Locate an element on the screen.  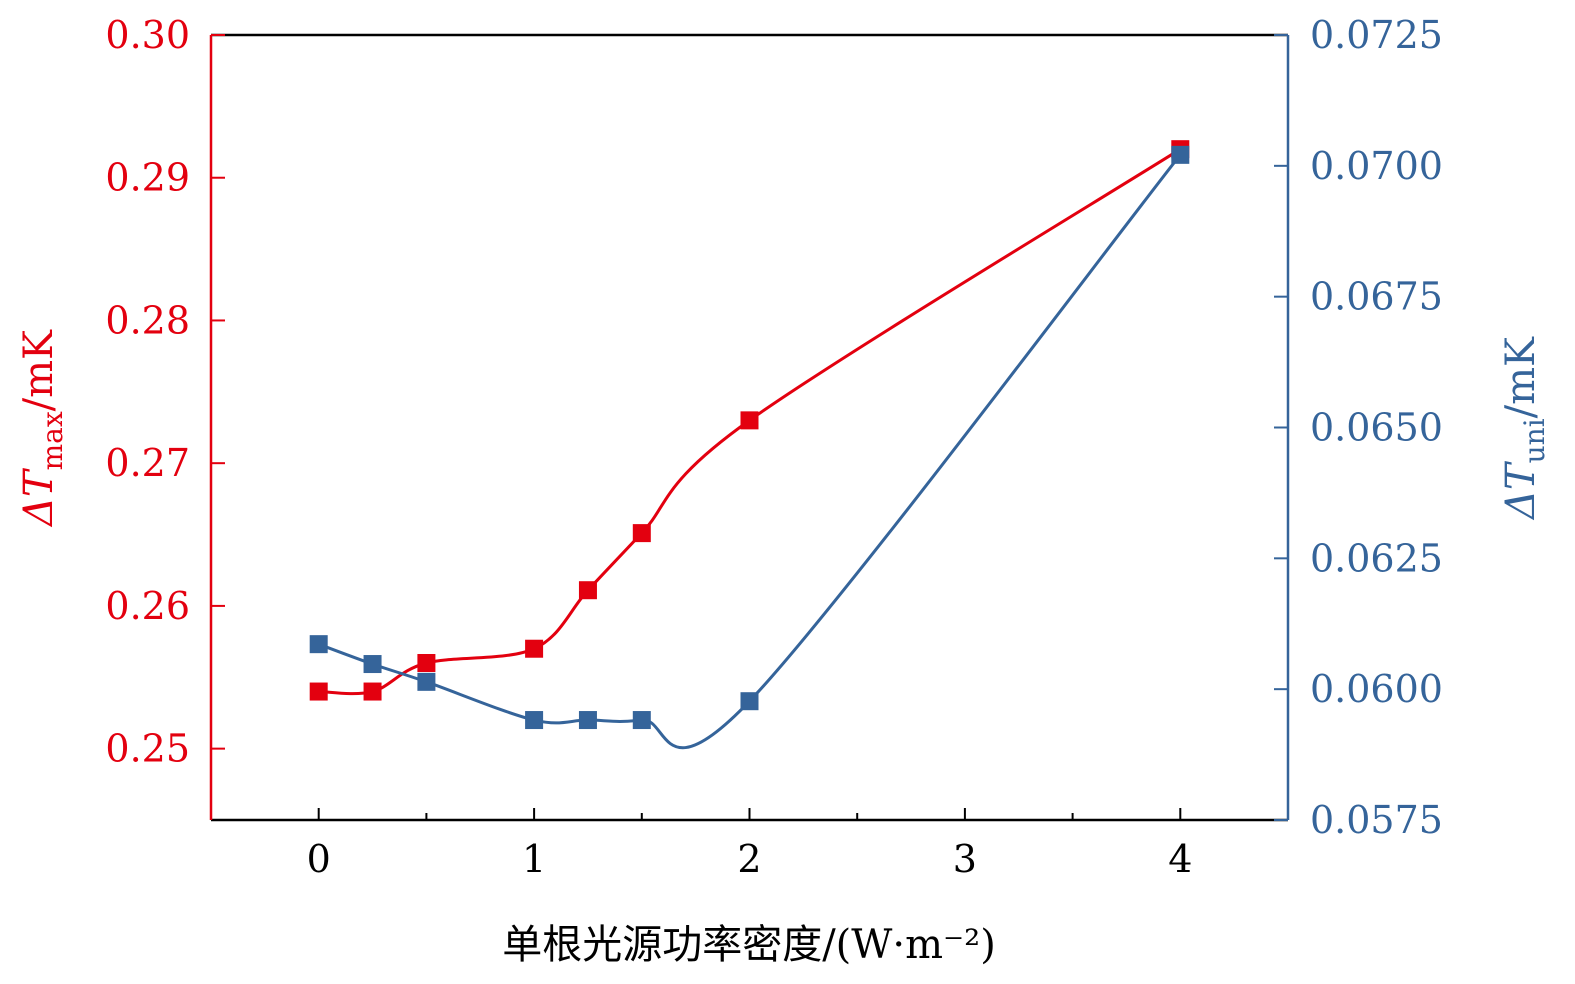
y-right-axis-label: ΔTuni/mK is located at coordinates (1524, 428).